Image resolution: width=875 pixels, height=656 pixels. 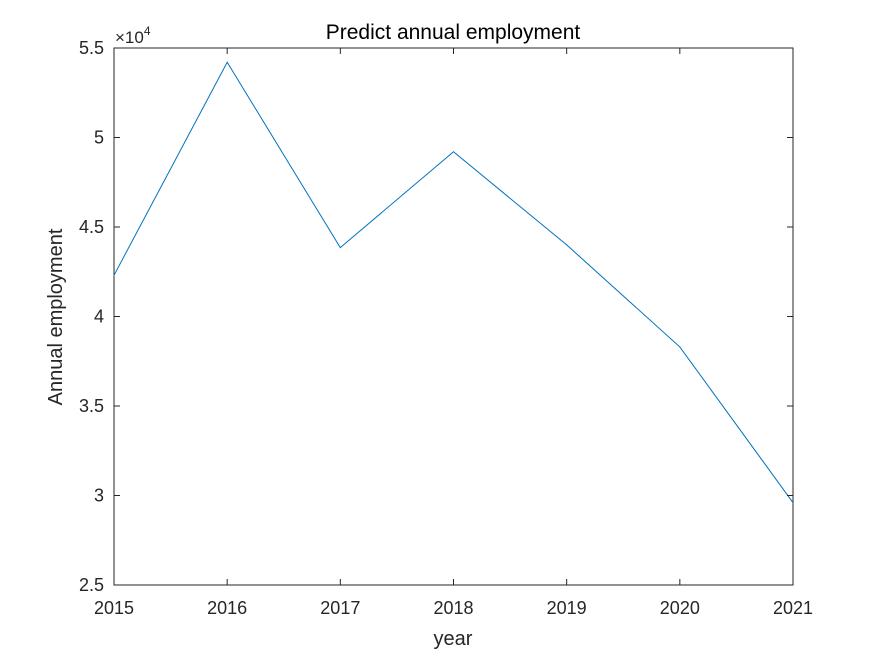 What do you see at coordinates (91, 406) in the screenshot?
I see `y-tick-label: 3.5` at bounding box center [91, 406].